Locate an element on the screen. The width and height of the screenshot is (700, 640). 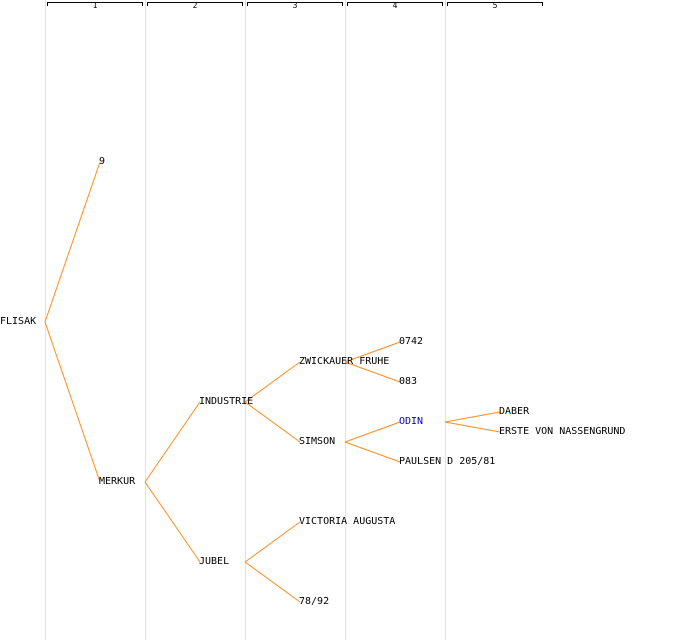
generation-label-1: 1 is located at coordinates (95, 5).